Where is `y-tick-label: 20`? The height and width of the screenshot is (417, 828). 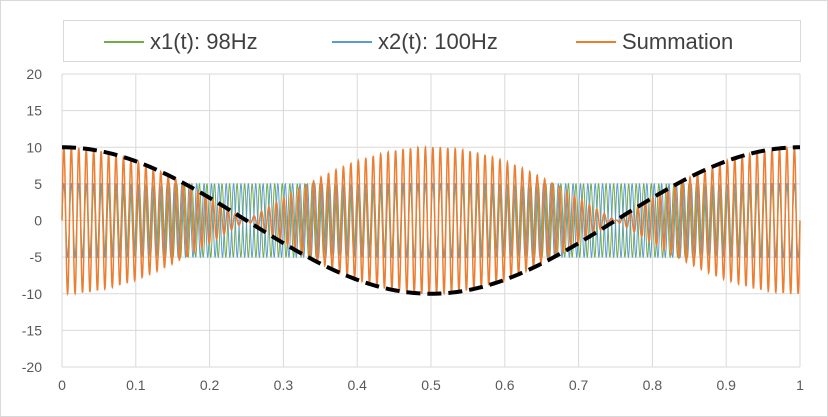 y-tick-label: 20 is located at coordinates (34, 74).